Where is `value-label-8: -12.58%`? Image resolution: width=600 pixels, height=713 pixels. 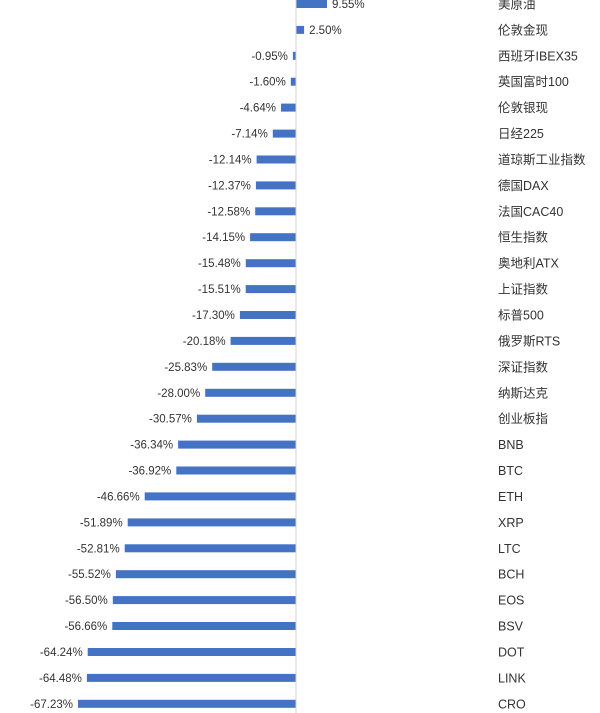
value-label-8: -12.58% is located at coordinates (228, 212).